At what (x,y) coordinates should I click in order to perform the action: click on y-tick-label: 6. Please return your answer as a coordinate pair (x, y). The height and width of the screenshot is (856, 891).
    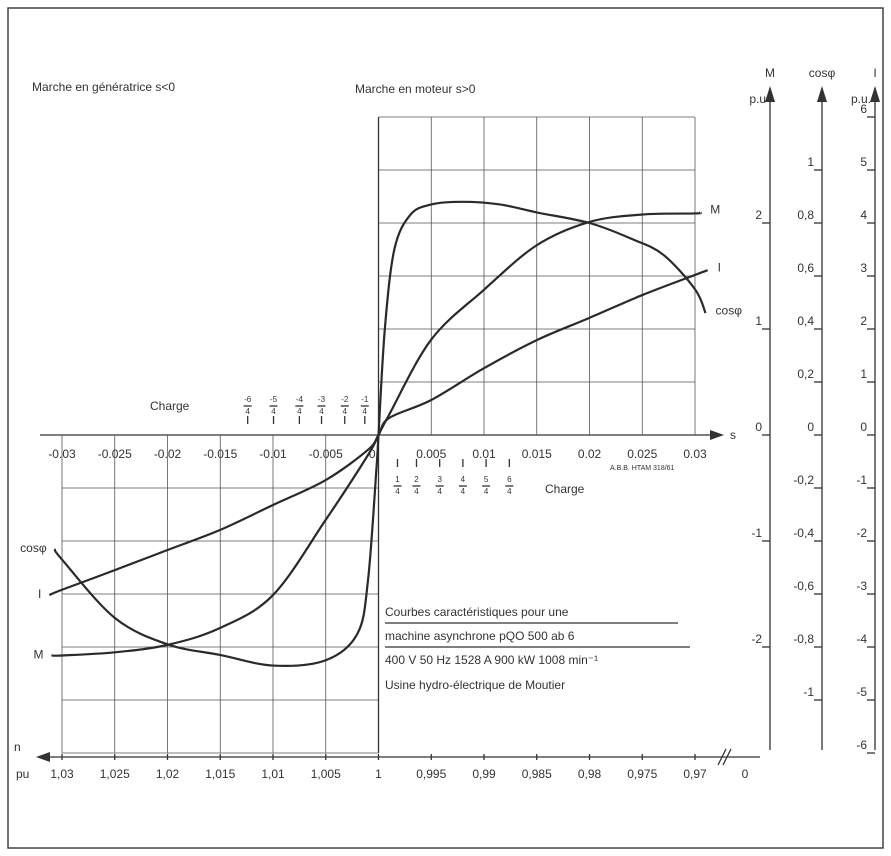
    Looking at the image, I should click on (863, 109).